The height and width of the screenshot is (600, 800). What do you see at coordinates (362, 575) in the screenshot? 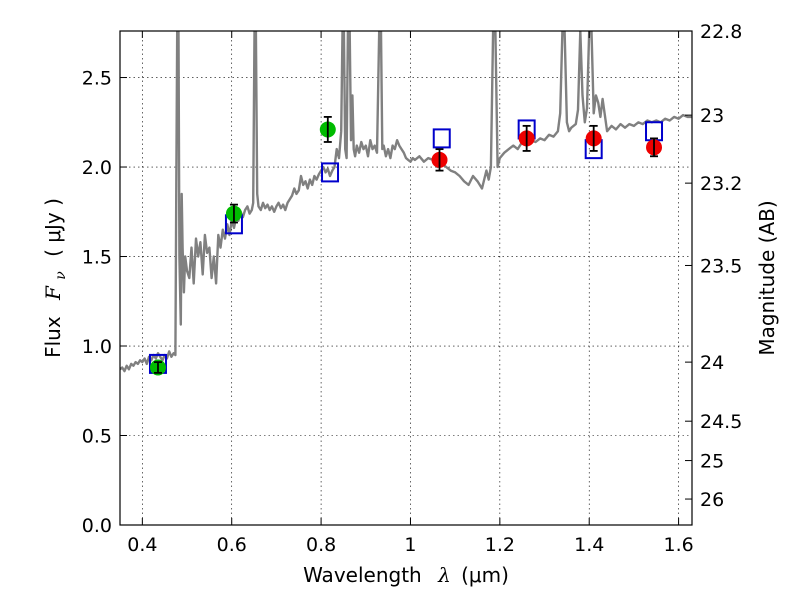
I see `x-axis-label-text: Wavelength` at bounding box center [362, 575].